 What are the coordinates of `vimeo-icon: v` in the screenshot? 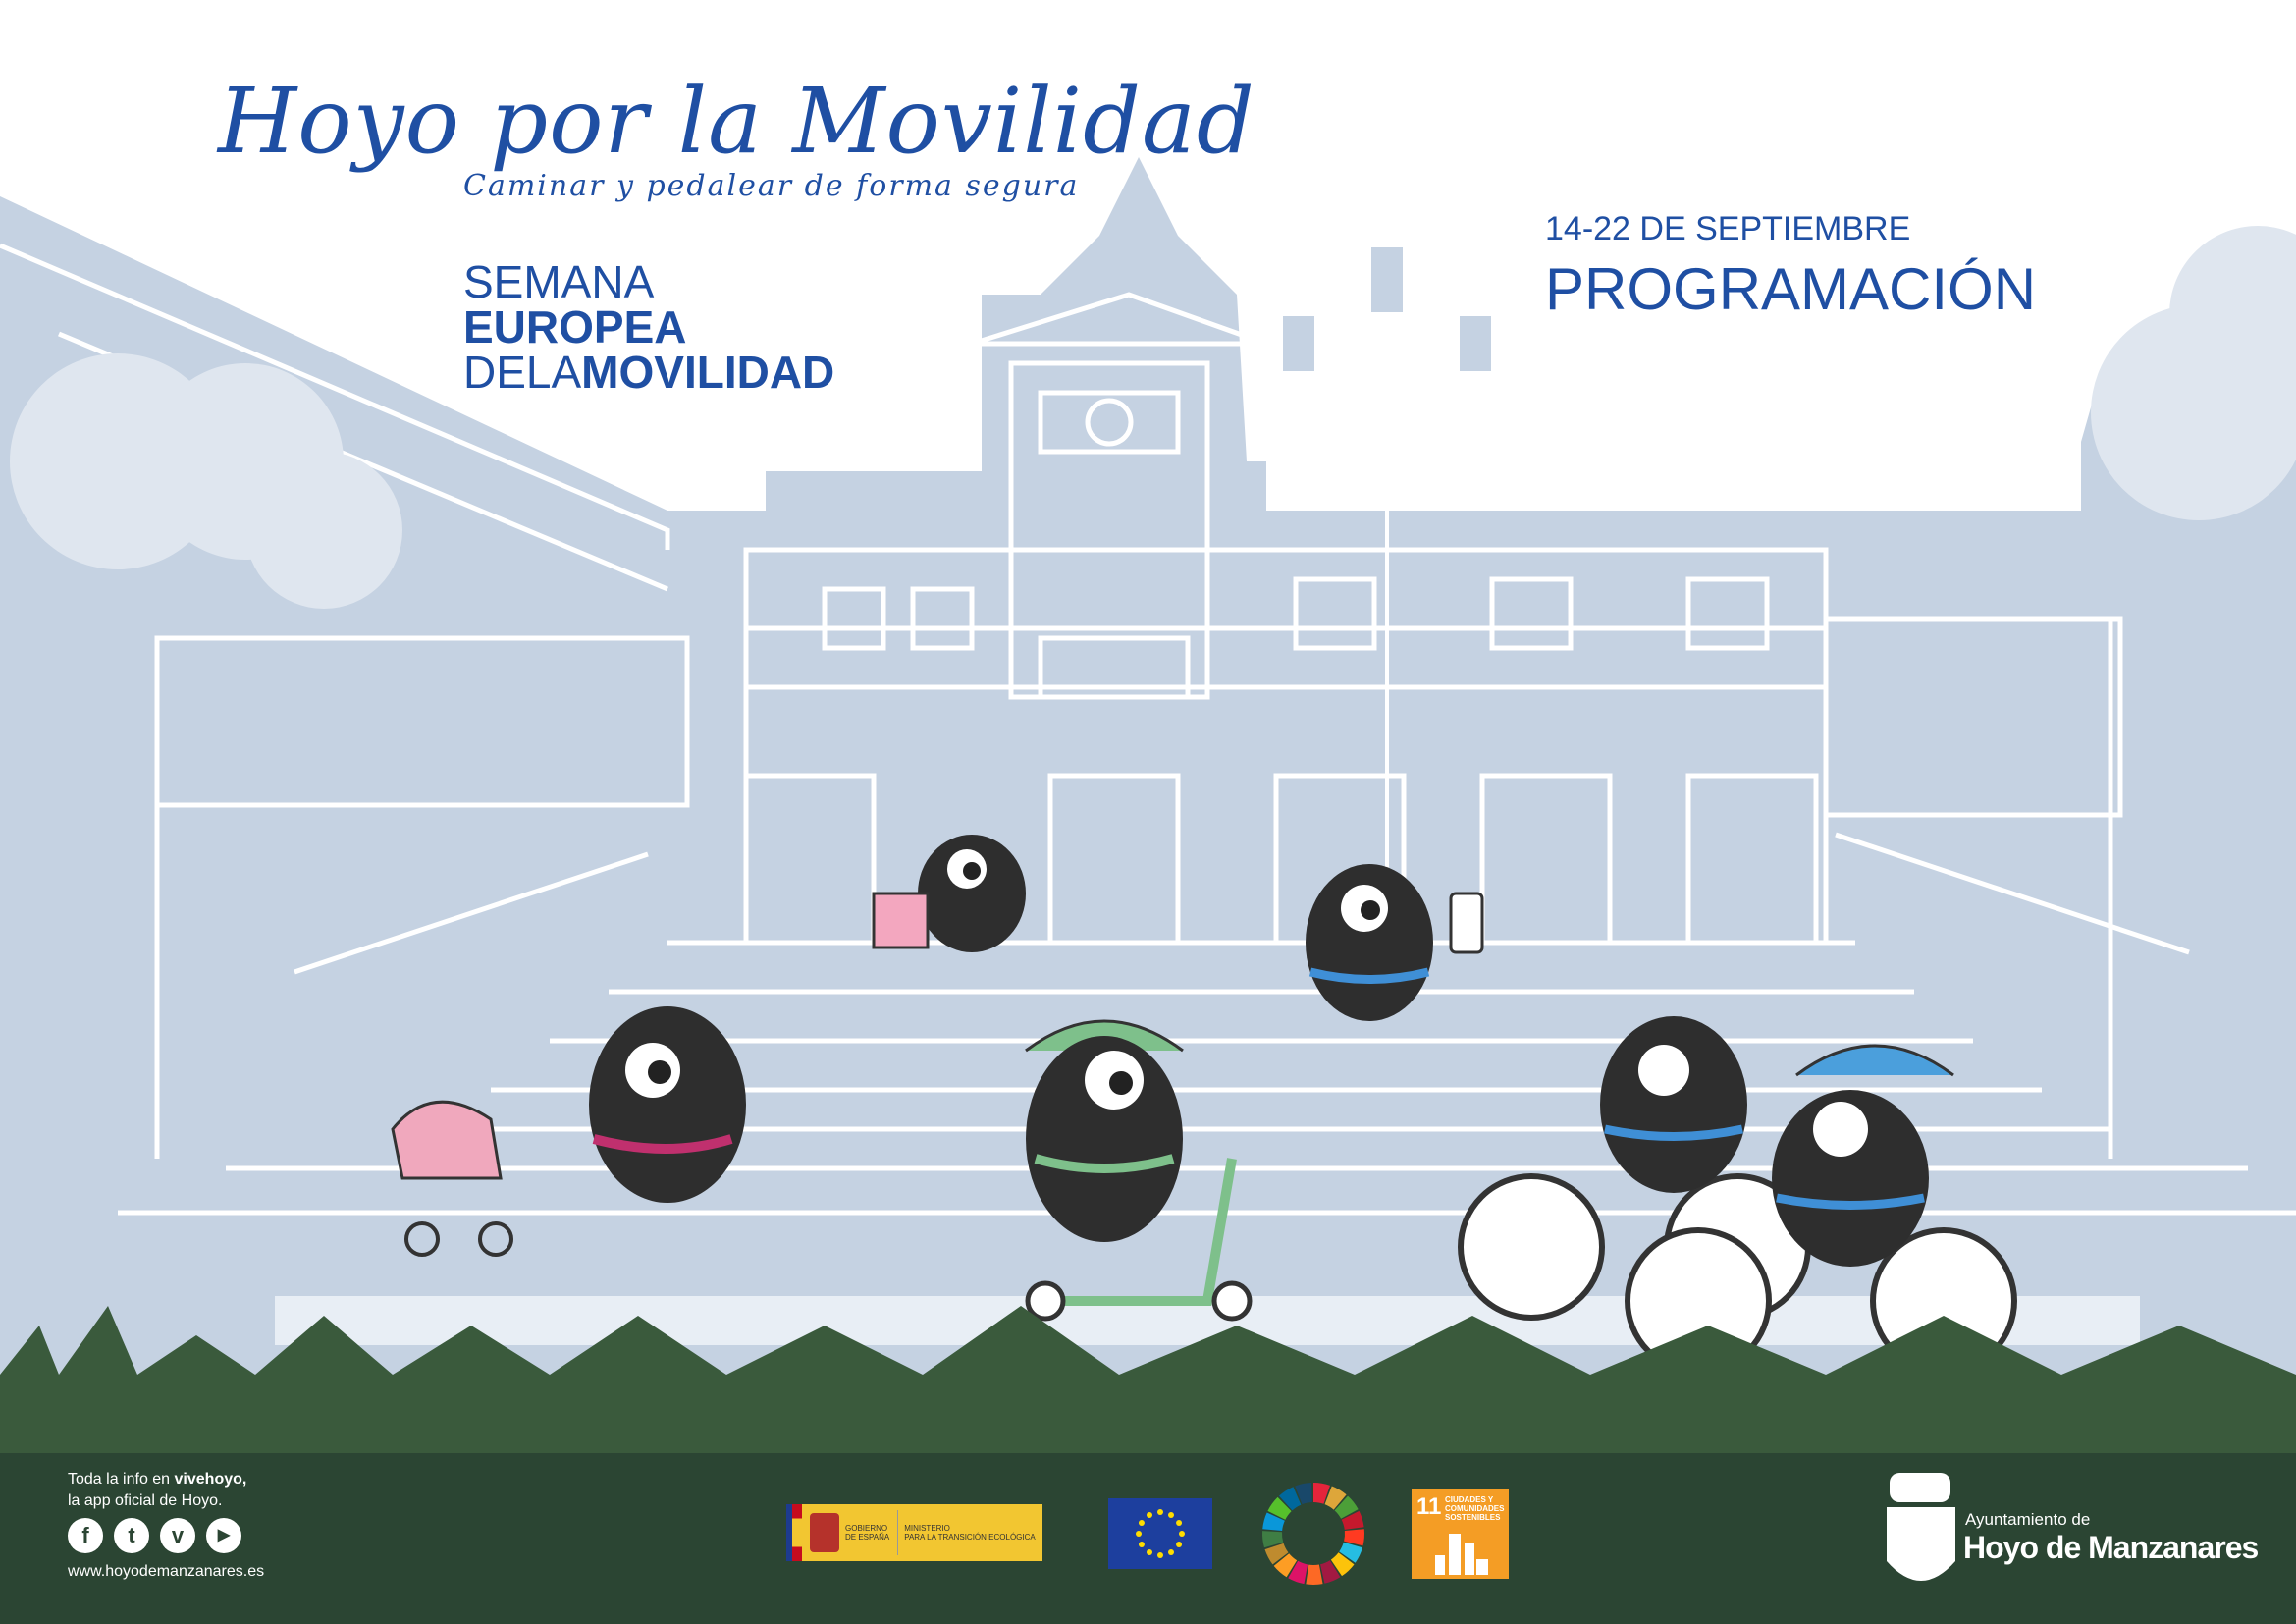 It's located at (178, 1535).